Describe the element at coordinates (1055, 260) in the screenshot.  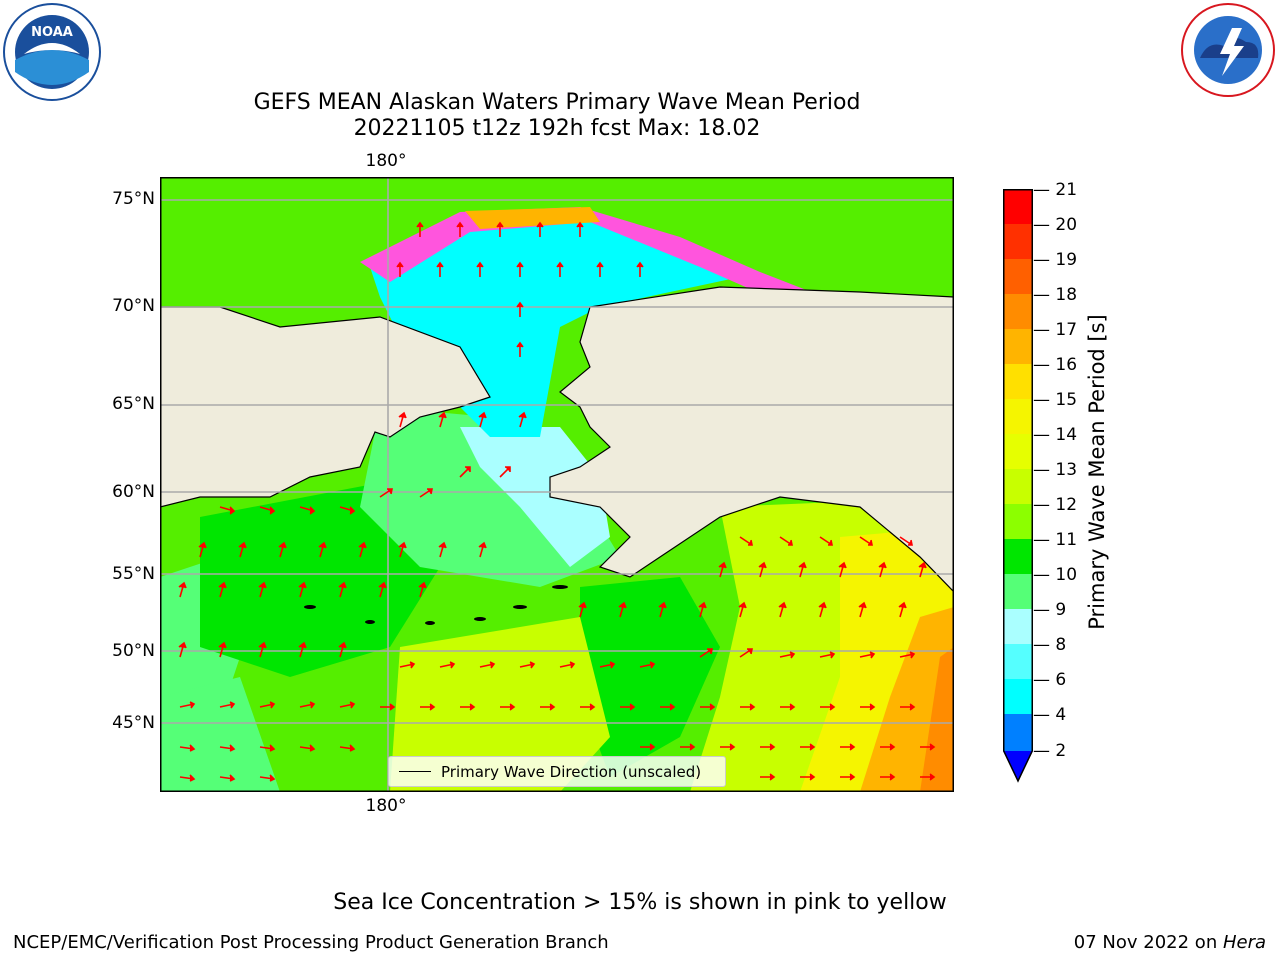
I see `cb-tick-19: — 19` at that location.